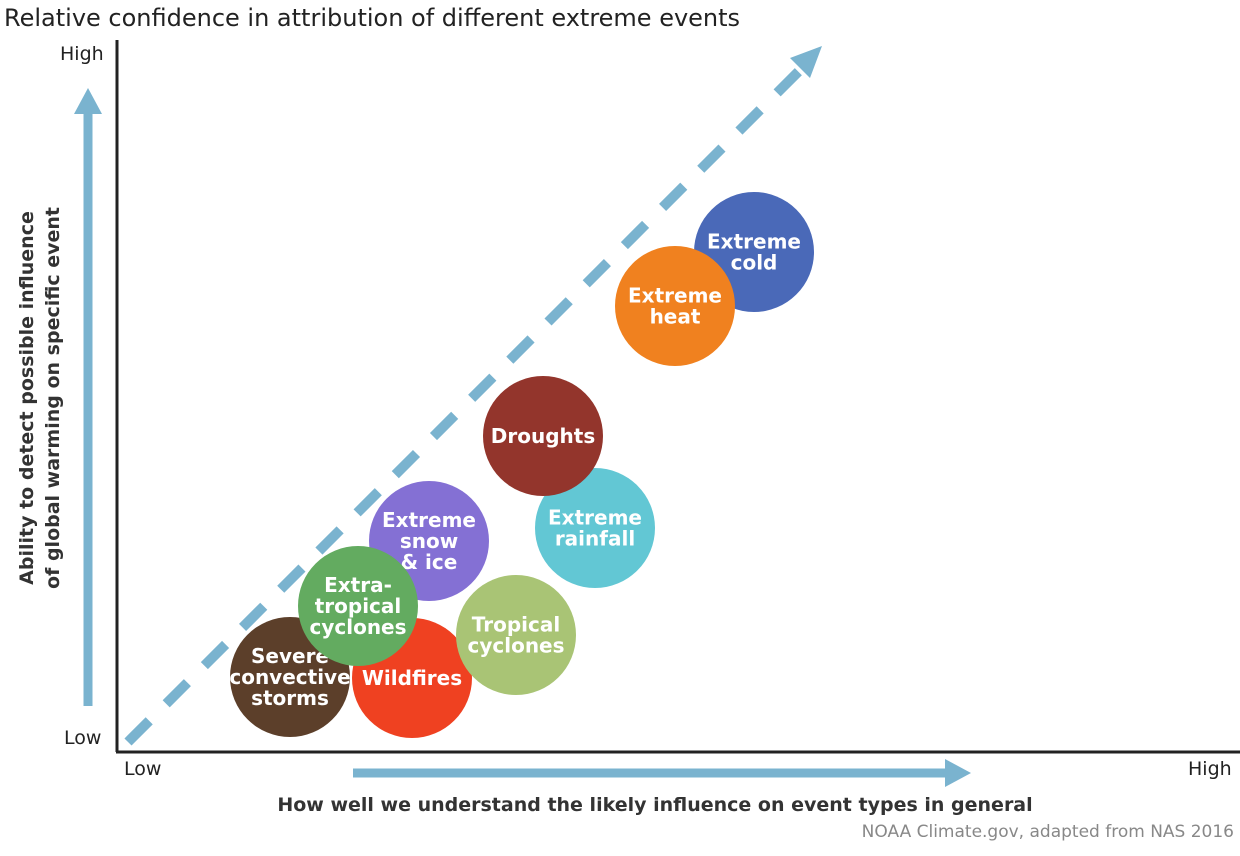 The image size is (1240, 856). What do you see at coordinates (82, 54) in the screenshot?
I see `y-high-label: High` at bounding box center [82, 54].